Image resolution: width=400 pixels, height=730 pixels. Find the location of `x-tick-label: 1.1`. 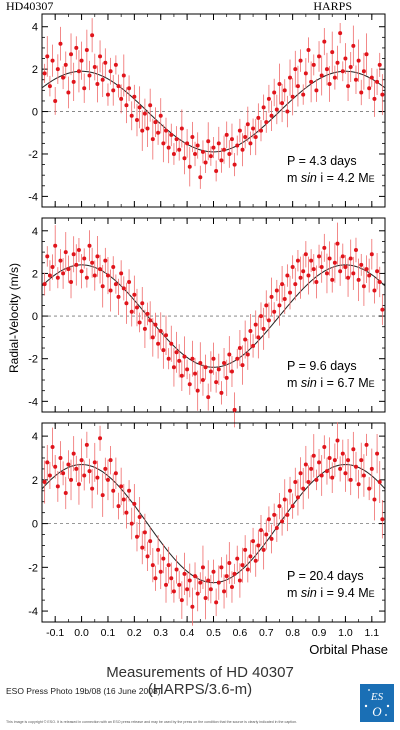

x-tick-label: 1.1 is located at coordinates (372, 633).